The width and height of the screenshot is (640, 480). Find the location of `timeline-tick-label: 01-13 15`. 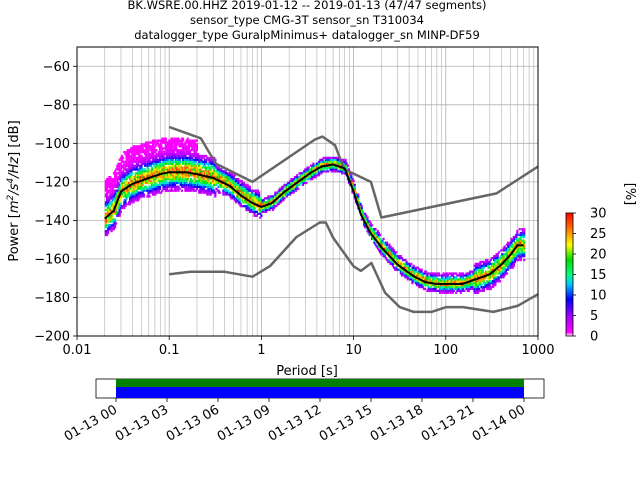

timeline-tick-label: 01-13 15 is located at coordinates (346, 423).